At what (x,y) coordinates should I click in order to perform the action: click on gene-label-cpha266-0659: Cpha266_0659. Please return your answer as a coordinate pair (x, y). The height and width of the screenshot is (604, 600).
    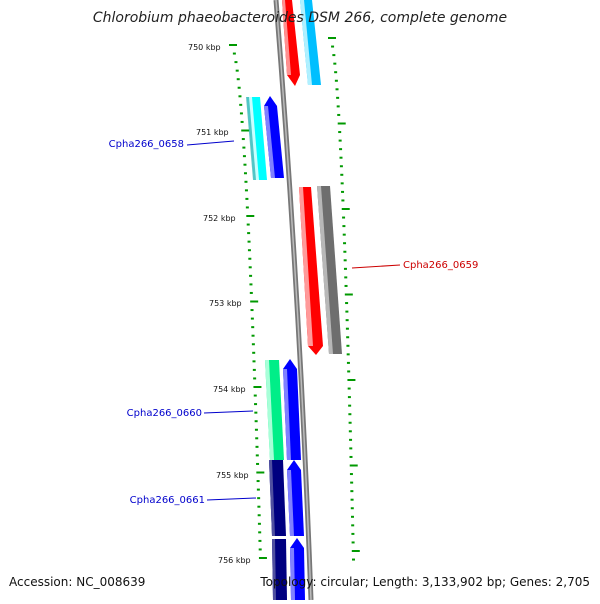
    Looking at the image, I should click on (414, 265).